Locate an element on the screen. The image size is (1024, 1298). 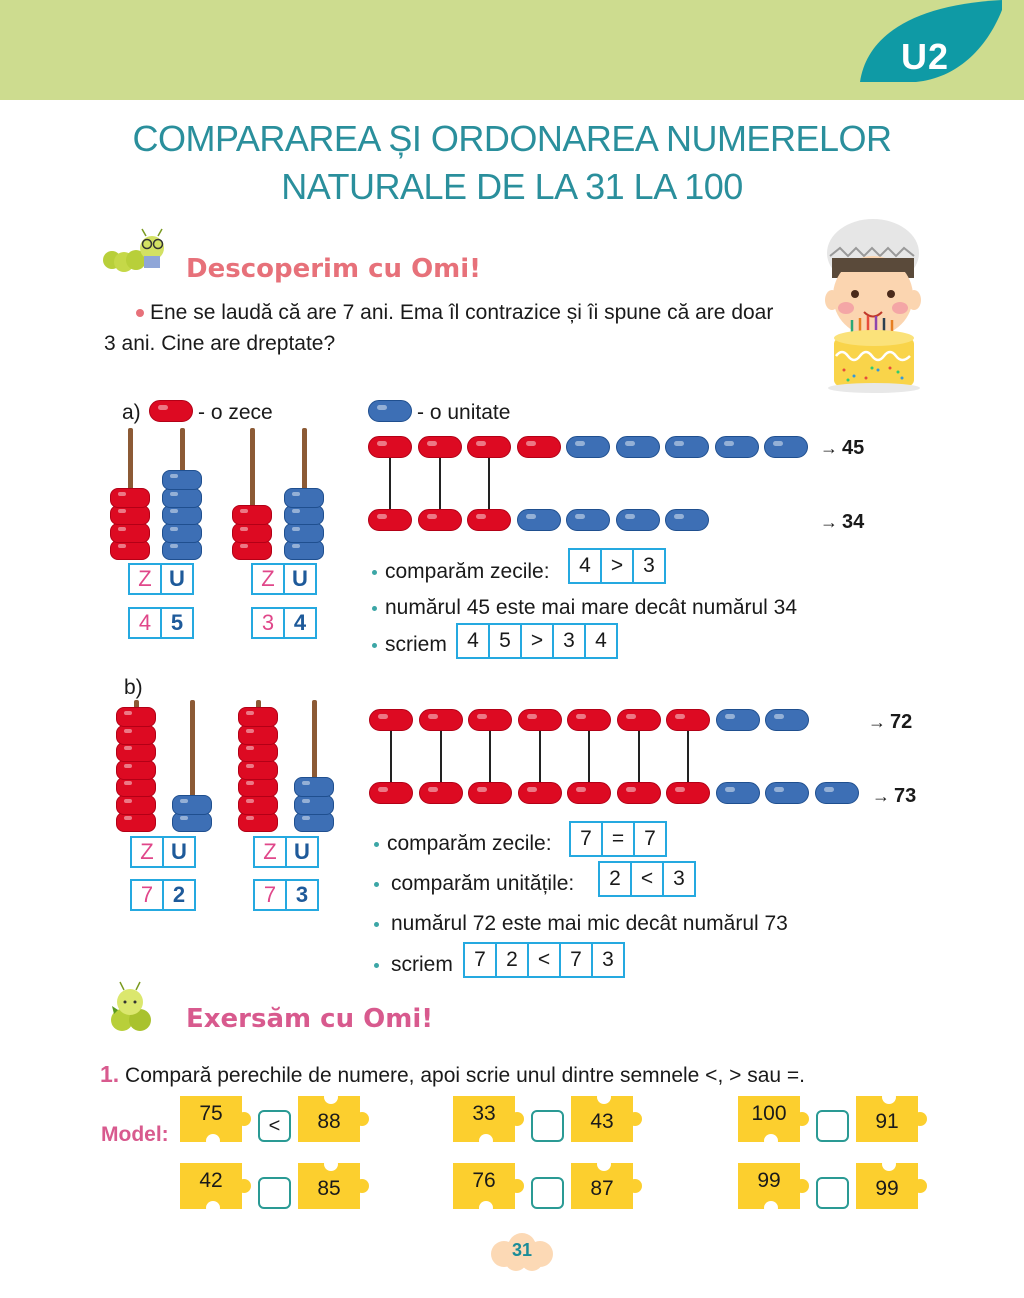
unit-label: U2 is located at coordinates (925, 56).